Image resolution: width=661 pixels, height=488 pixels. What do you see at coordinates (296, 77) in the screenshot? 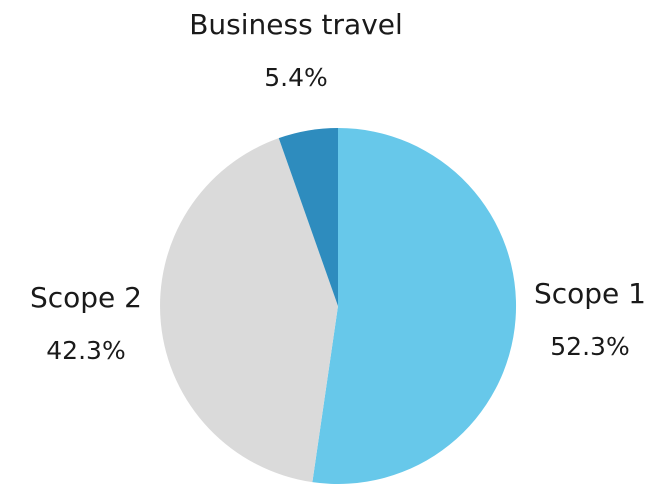
I see `slice-value-business-travel: 5.4%` at bounding box center [296, 77].